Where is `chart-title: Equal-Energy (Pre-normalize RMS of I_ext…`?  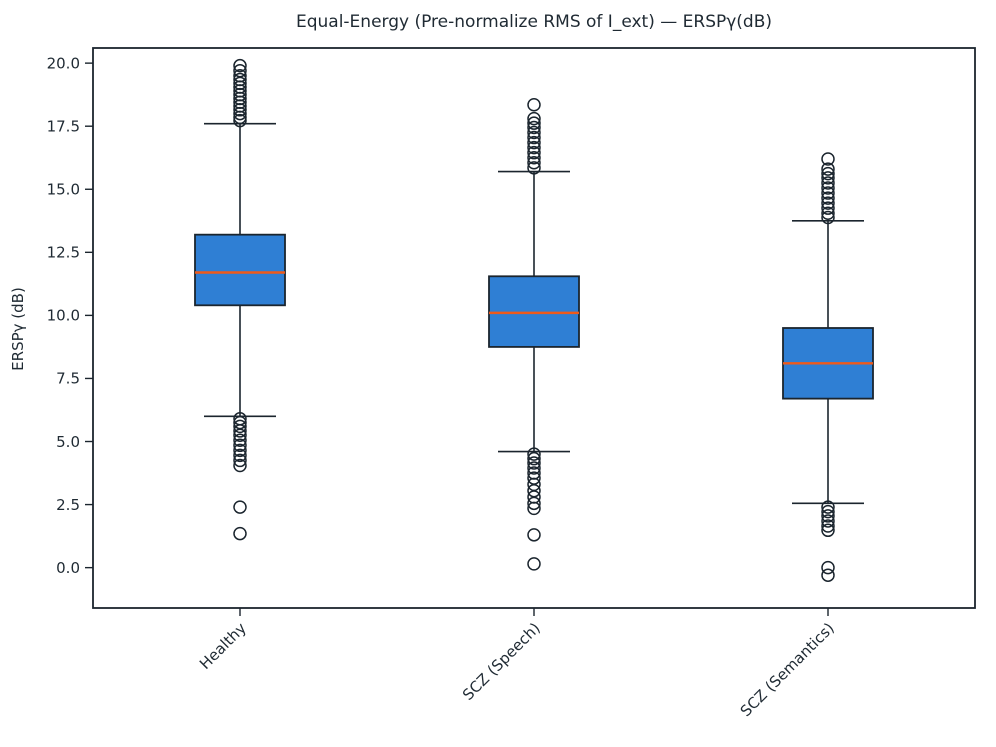
chart-title: Equal-Energy (Pre-normalize RMS of I_ext… is located at coordinates (534, 22).